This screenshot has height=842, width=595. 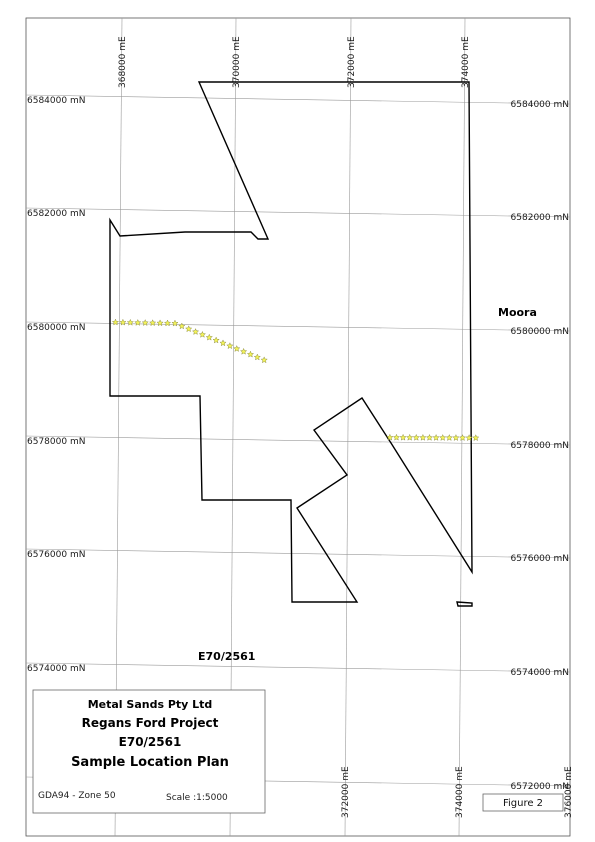 What do you see at coordinates (150, 742) in the screenshot?
I see `tenement-id: E70/2561` at bounding box center [150, 742].